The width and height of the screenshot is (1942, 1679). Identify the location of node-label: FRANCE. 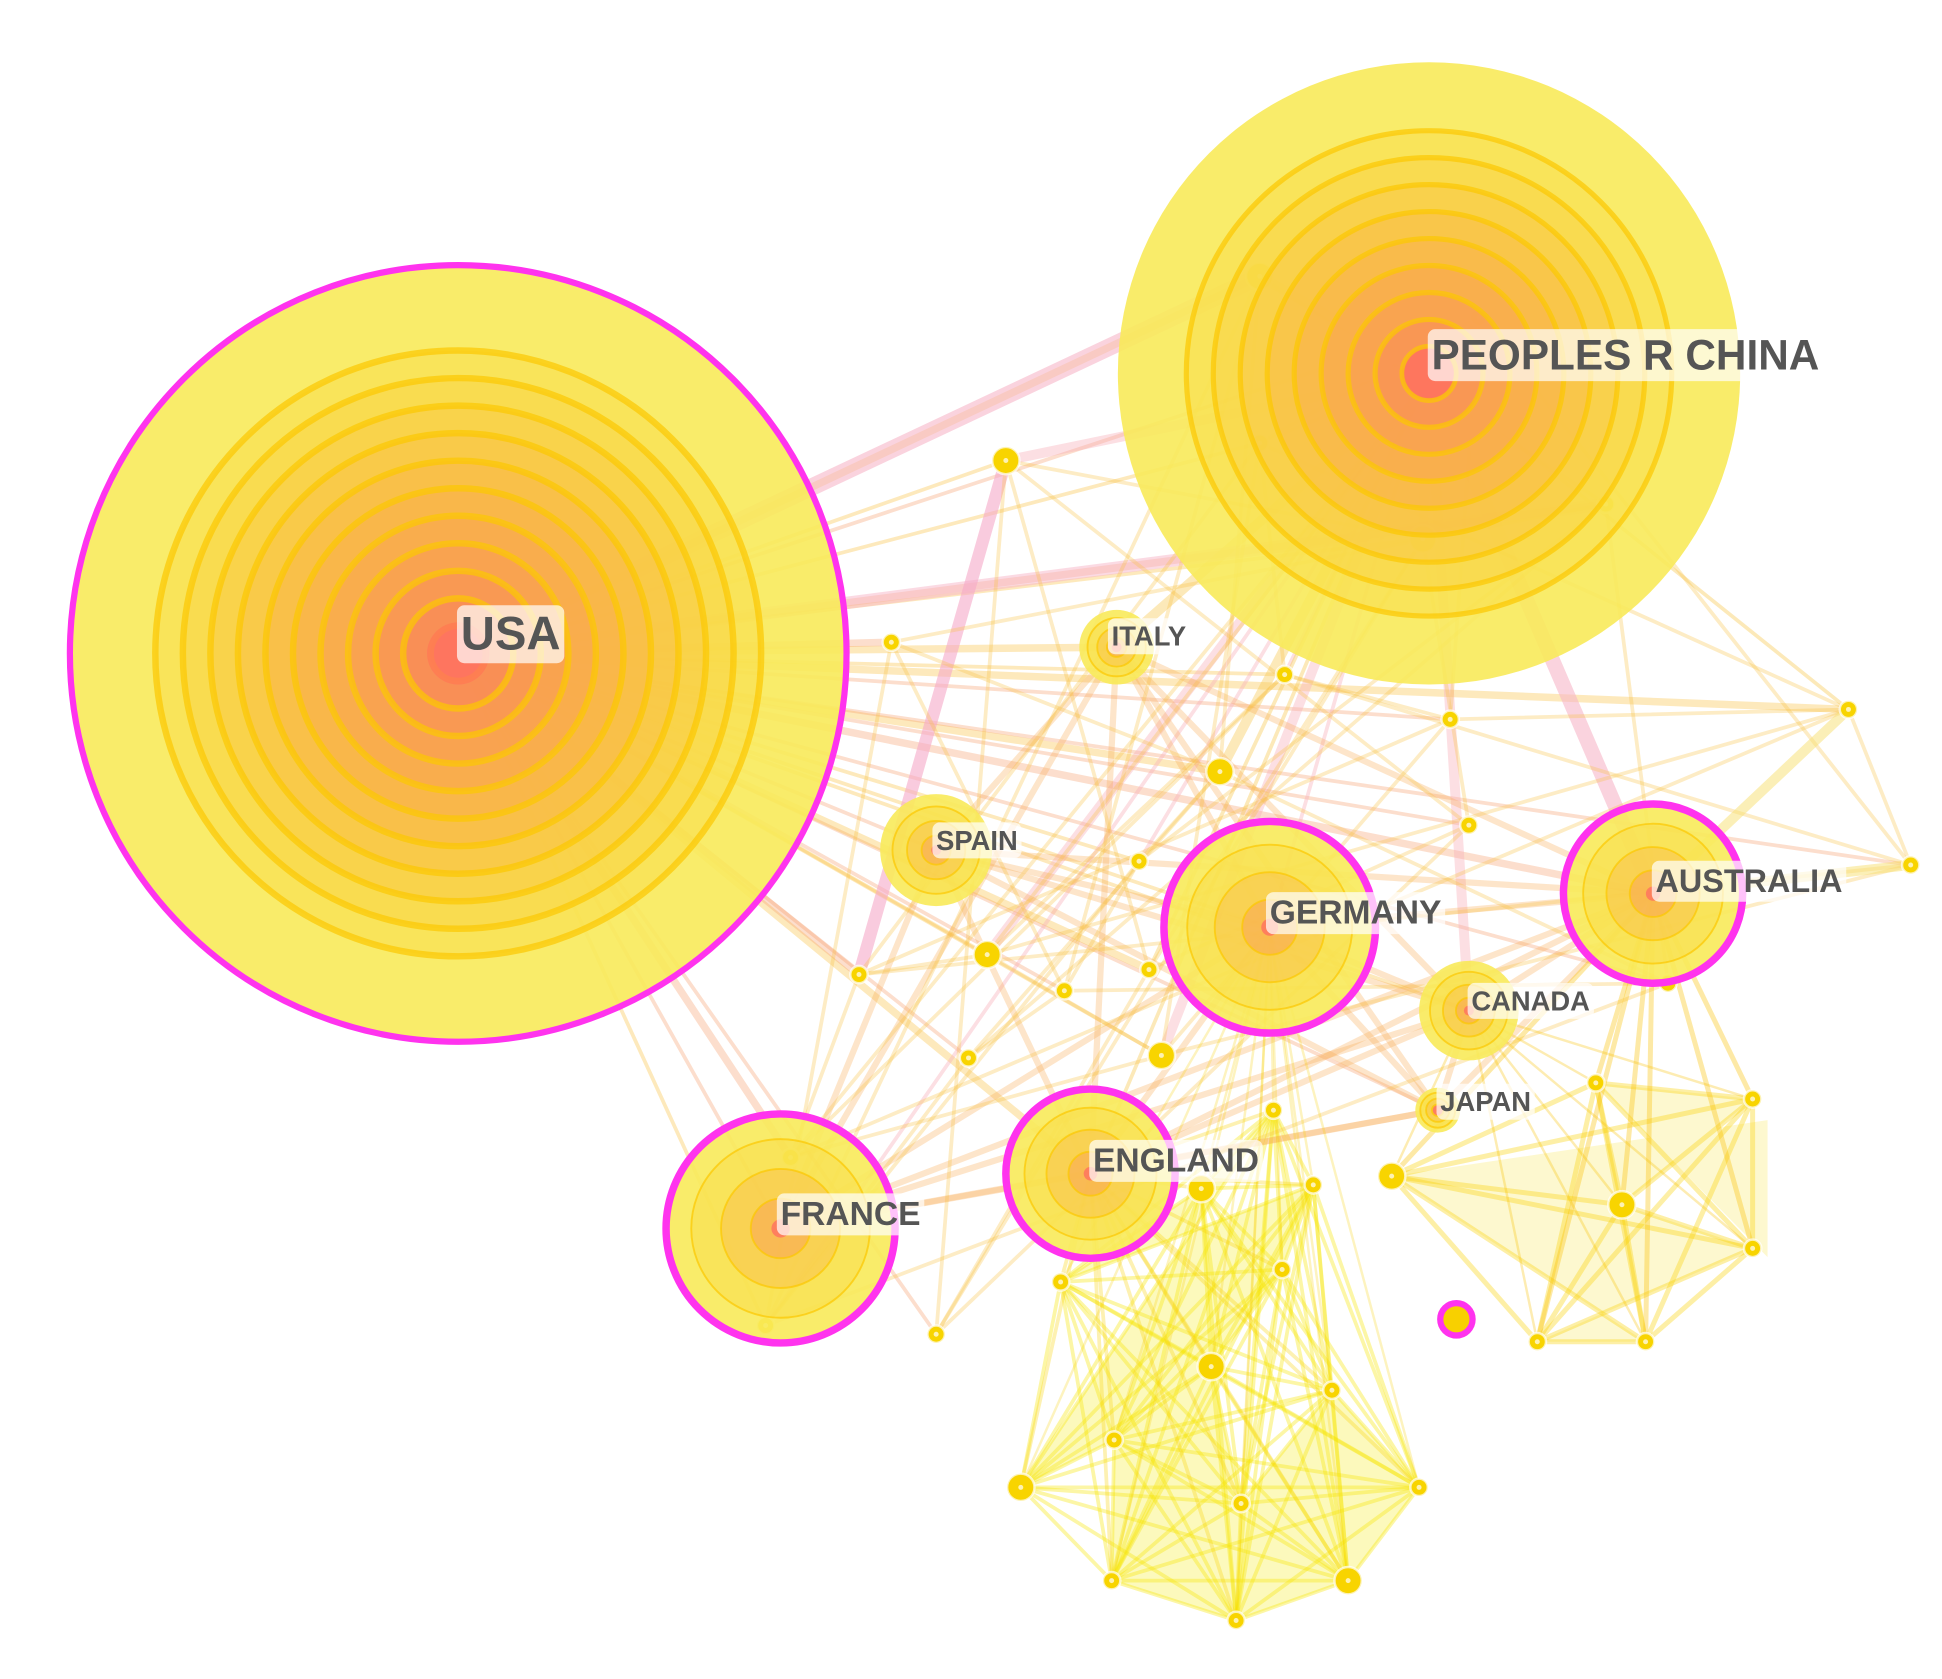
(851, 1214).